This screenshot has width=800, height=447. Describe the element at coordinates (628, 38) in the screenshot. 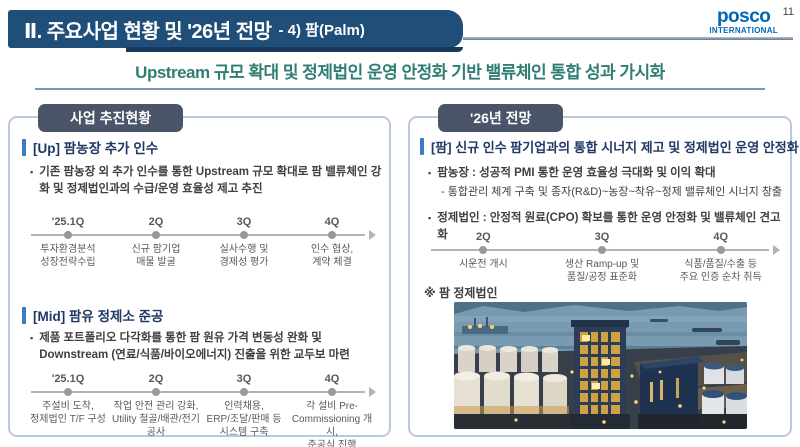

I see `header-rule` at that location.